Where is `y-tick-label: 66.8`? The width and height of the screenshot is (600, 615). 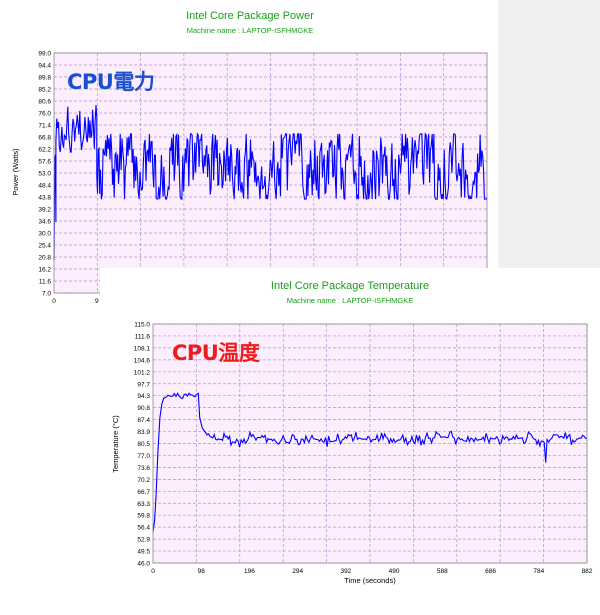
y-tick-label: 66.8 is located at coordinates (44, 138).